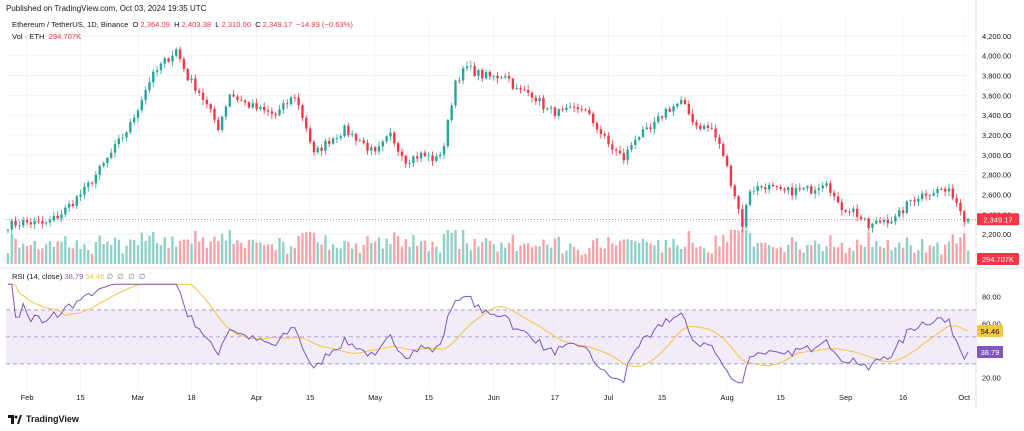  What do you see at coordinates (47, 36) in the screenshot?
I see `volume-legend: Vol · ETH 294.707K` at bounding box center [47, 36].